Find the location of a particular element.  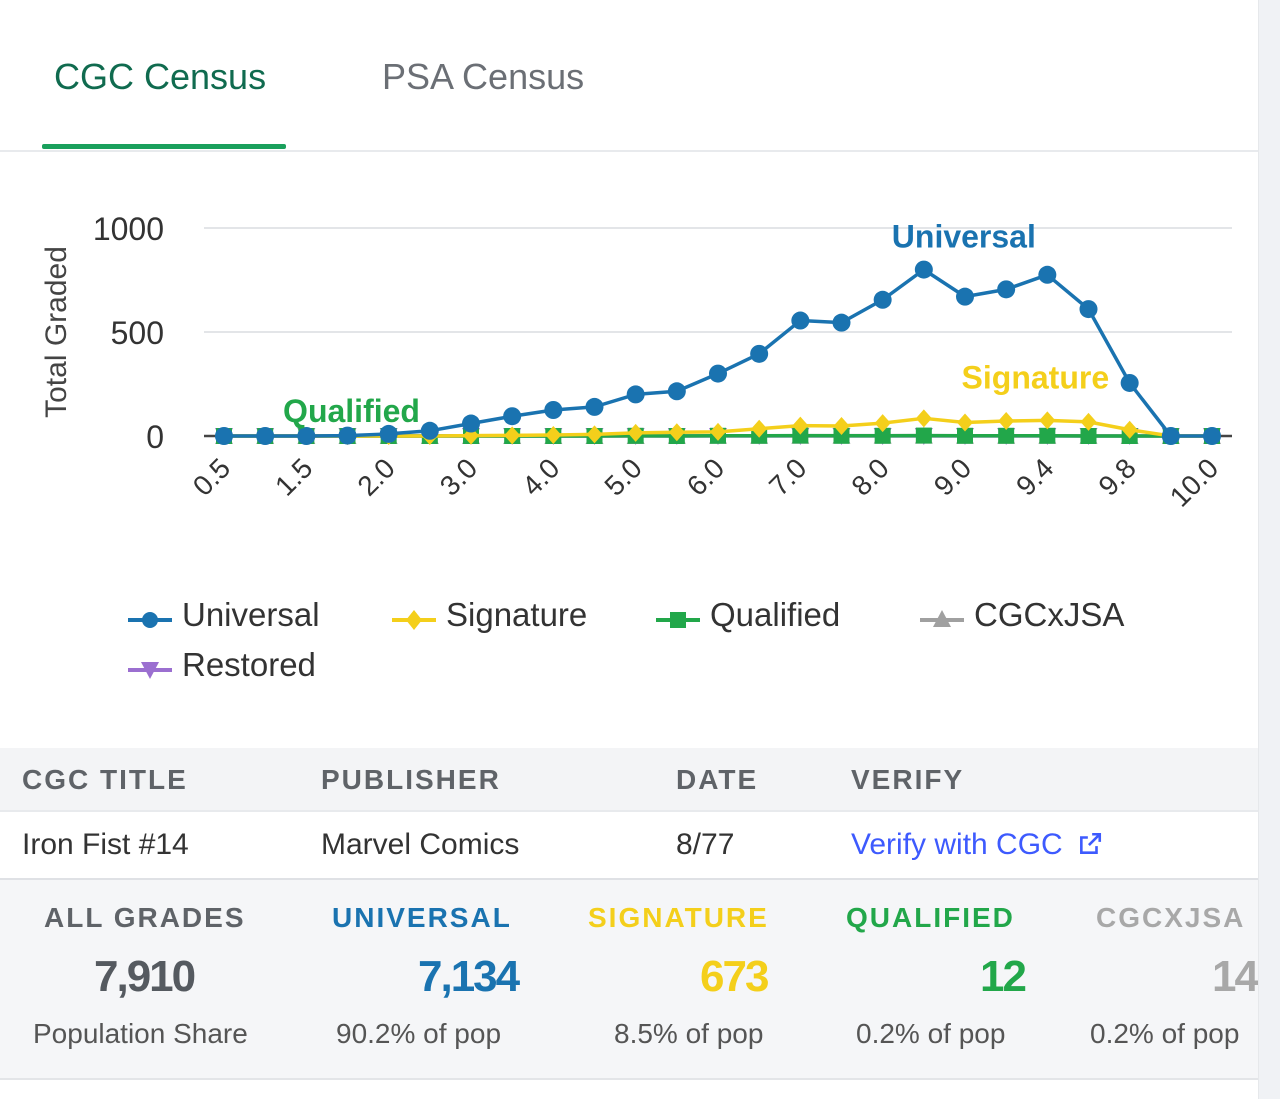

stat-value: 14 is located at coordinates (1235, 976).